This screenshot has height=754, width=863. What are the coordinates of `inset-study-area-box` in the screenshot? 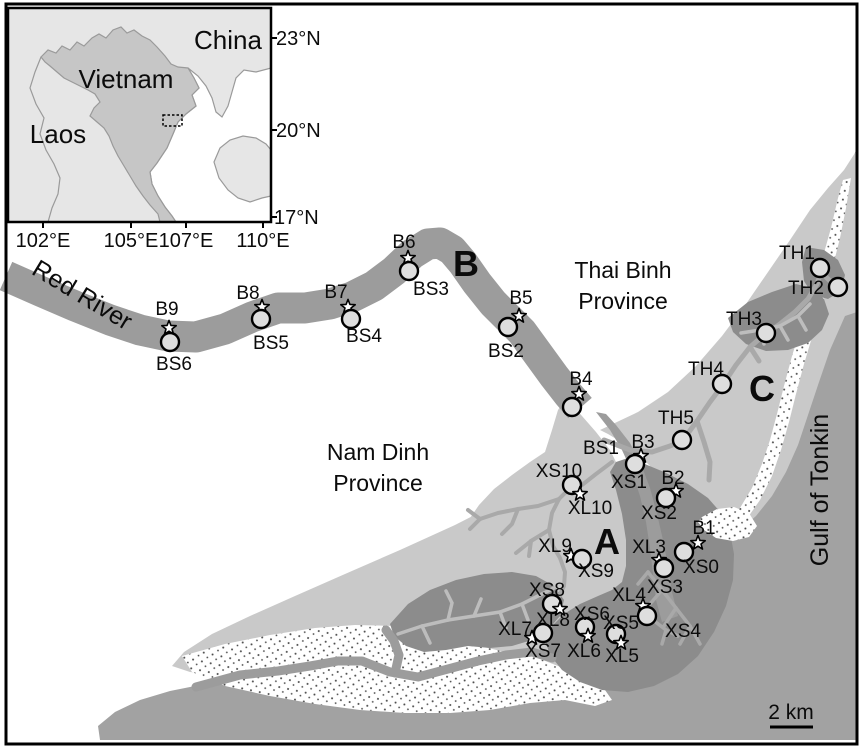 It's located at (172, 120).